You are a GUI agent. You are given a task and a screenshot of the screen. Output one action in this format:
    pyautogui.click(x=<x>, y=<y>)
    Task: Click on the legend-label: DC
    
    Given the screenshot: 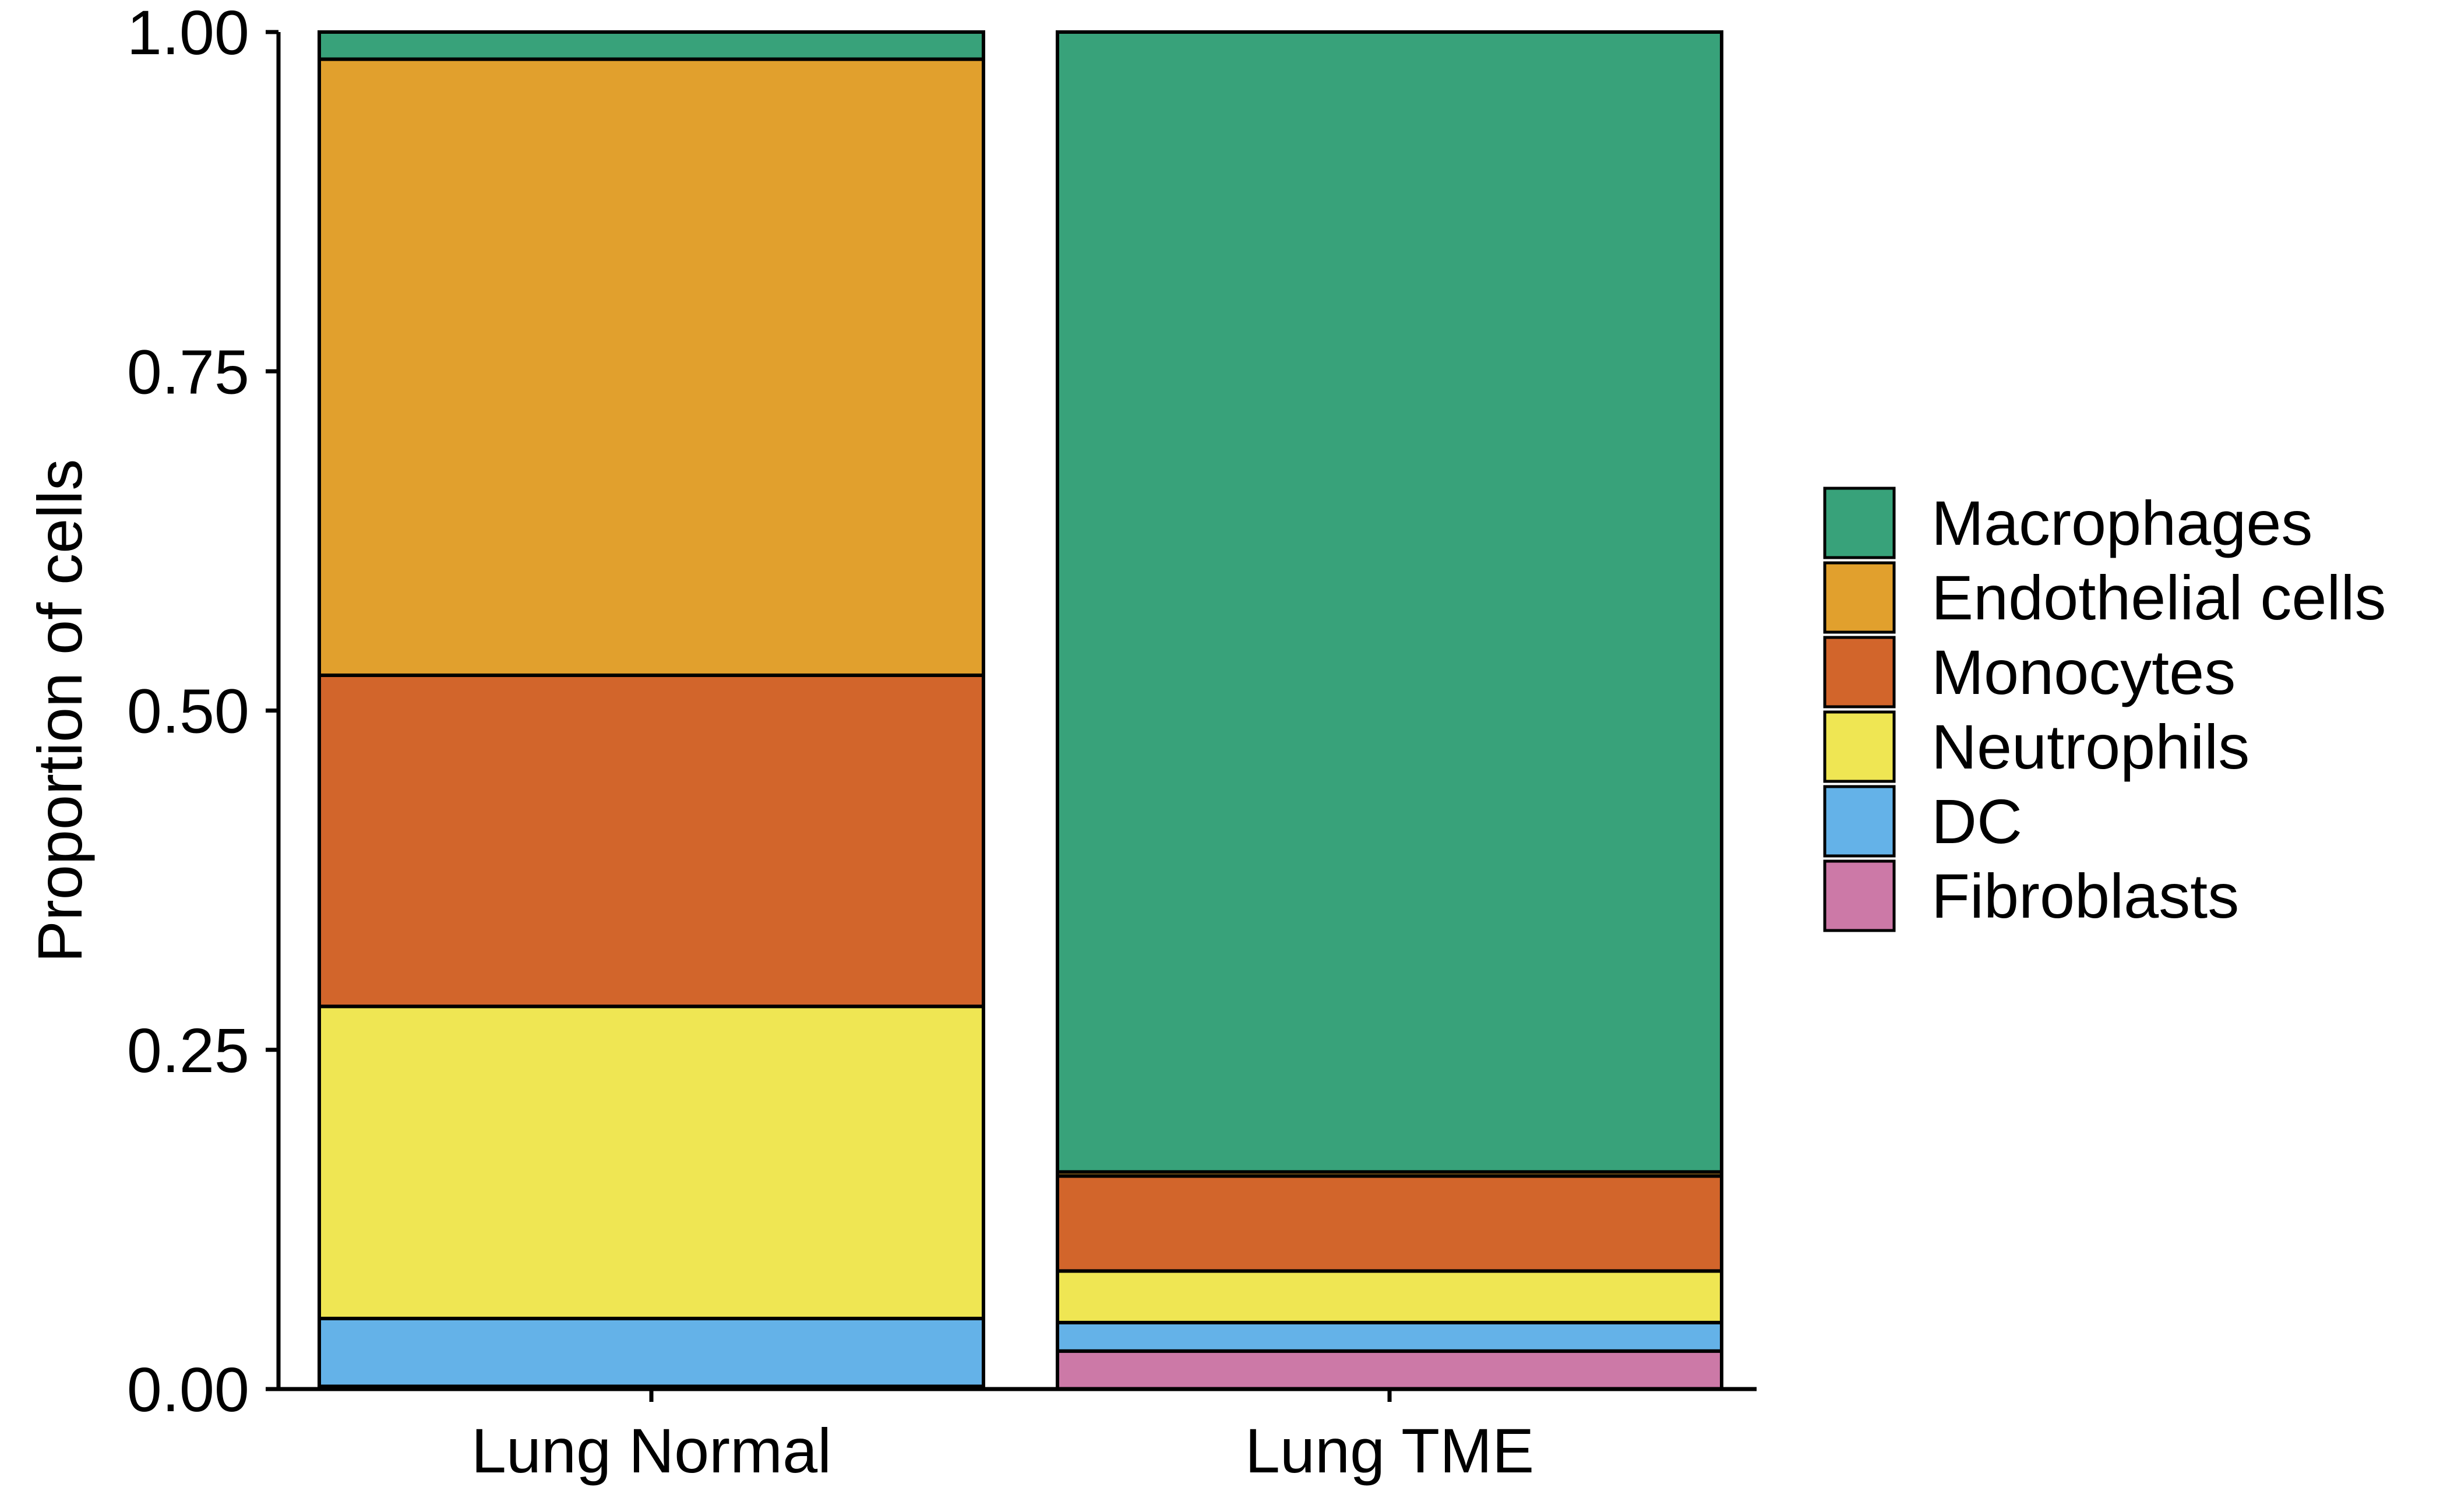 What is the action you would take?
    pyautogui.click(x=1976, y=821)
    